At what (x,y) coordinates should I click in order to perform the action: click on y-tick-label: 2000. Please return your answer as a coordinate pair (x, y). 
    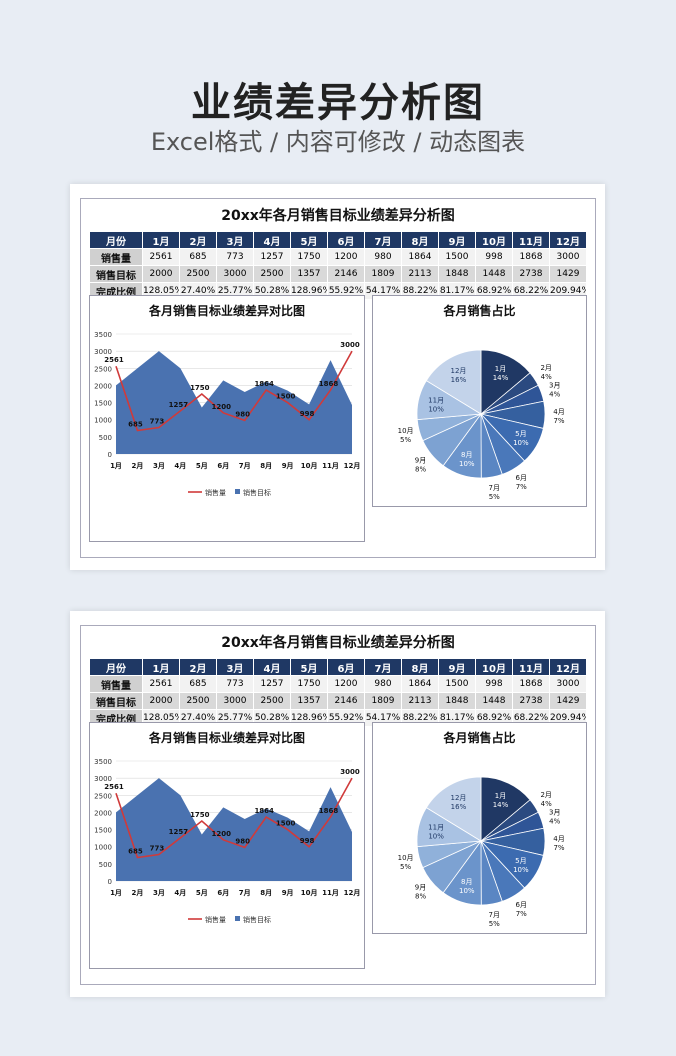
    Looking at the image, I should click on (103, 813).